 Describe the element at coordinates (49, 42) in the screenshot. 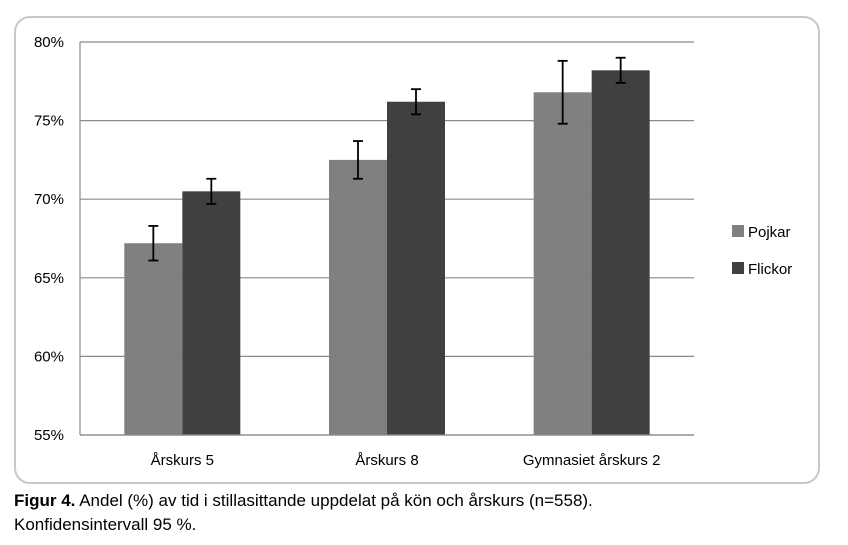

I see `y-tick-label: 80%` at that location.